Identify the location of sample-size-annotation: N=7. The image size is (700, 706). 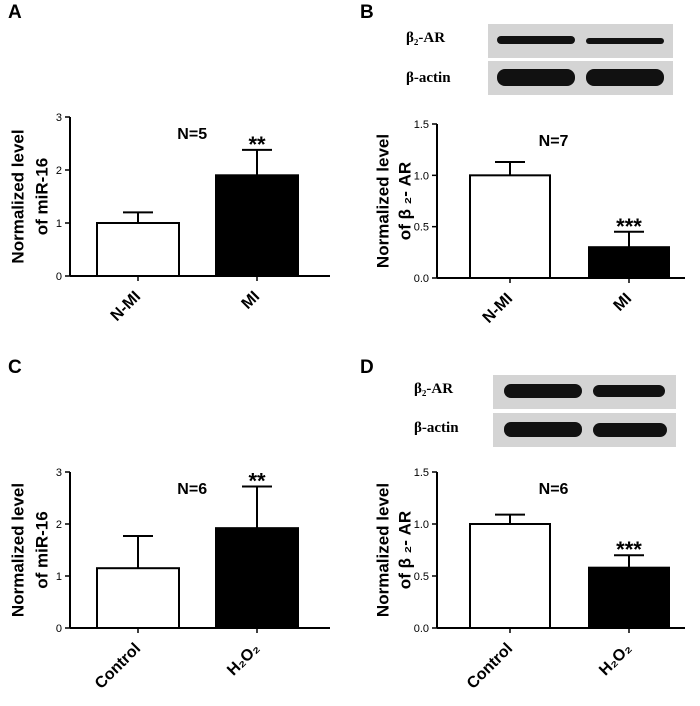
(554, 141).